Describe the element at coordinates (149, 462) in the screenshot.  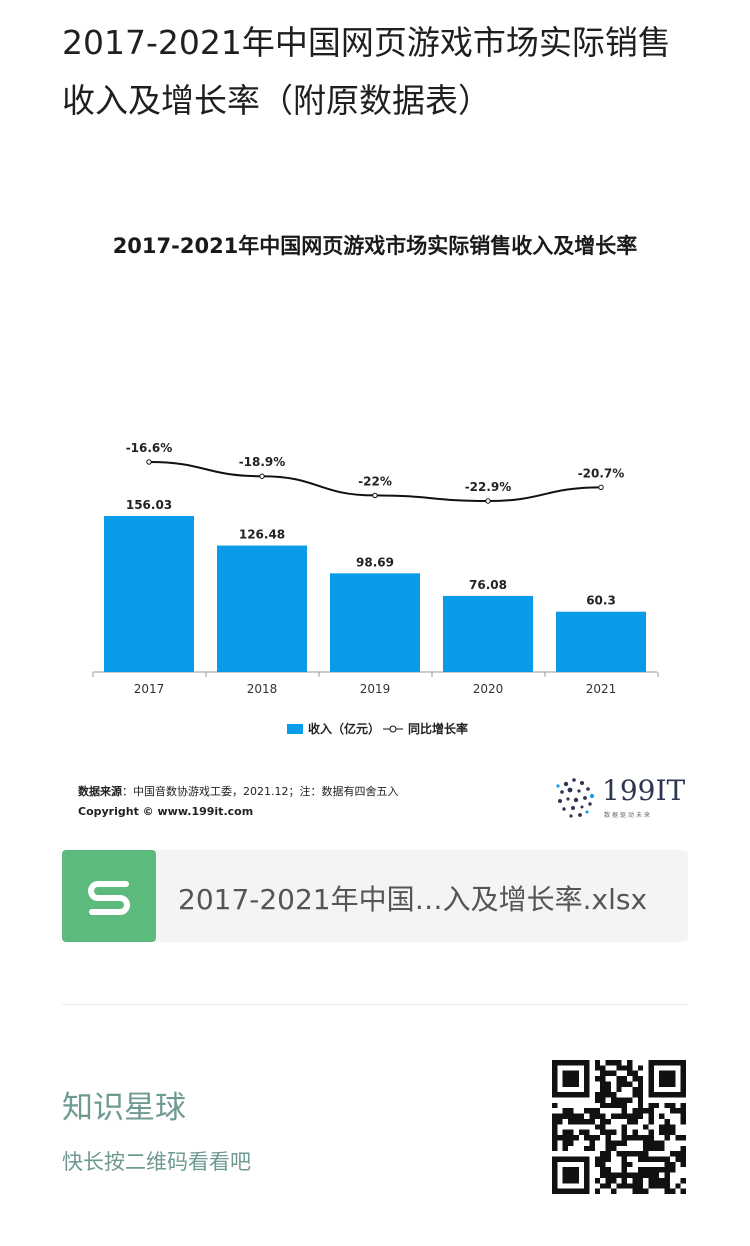
I see `rate-point-2017` at that location.